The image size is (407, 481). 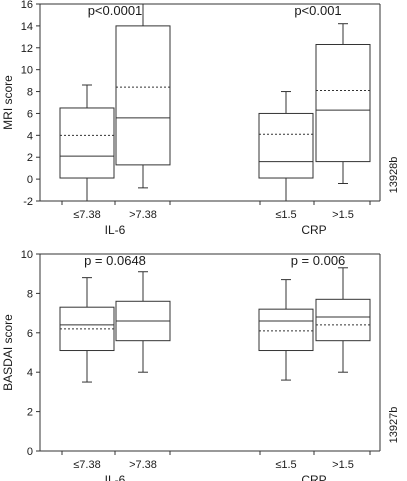 What do you see at coordinates (285, 465) in the screenshot?
I see `basdai-category-label: ≤1.5` at bounding box center [285, 465].